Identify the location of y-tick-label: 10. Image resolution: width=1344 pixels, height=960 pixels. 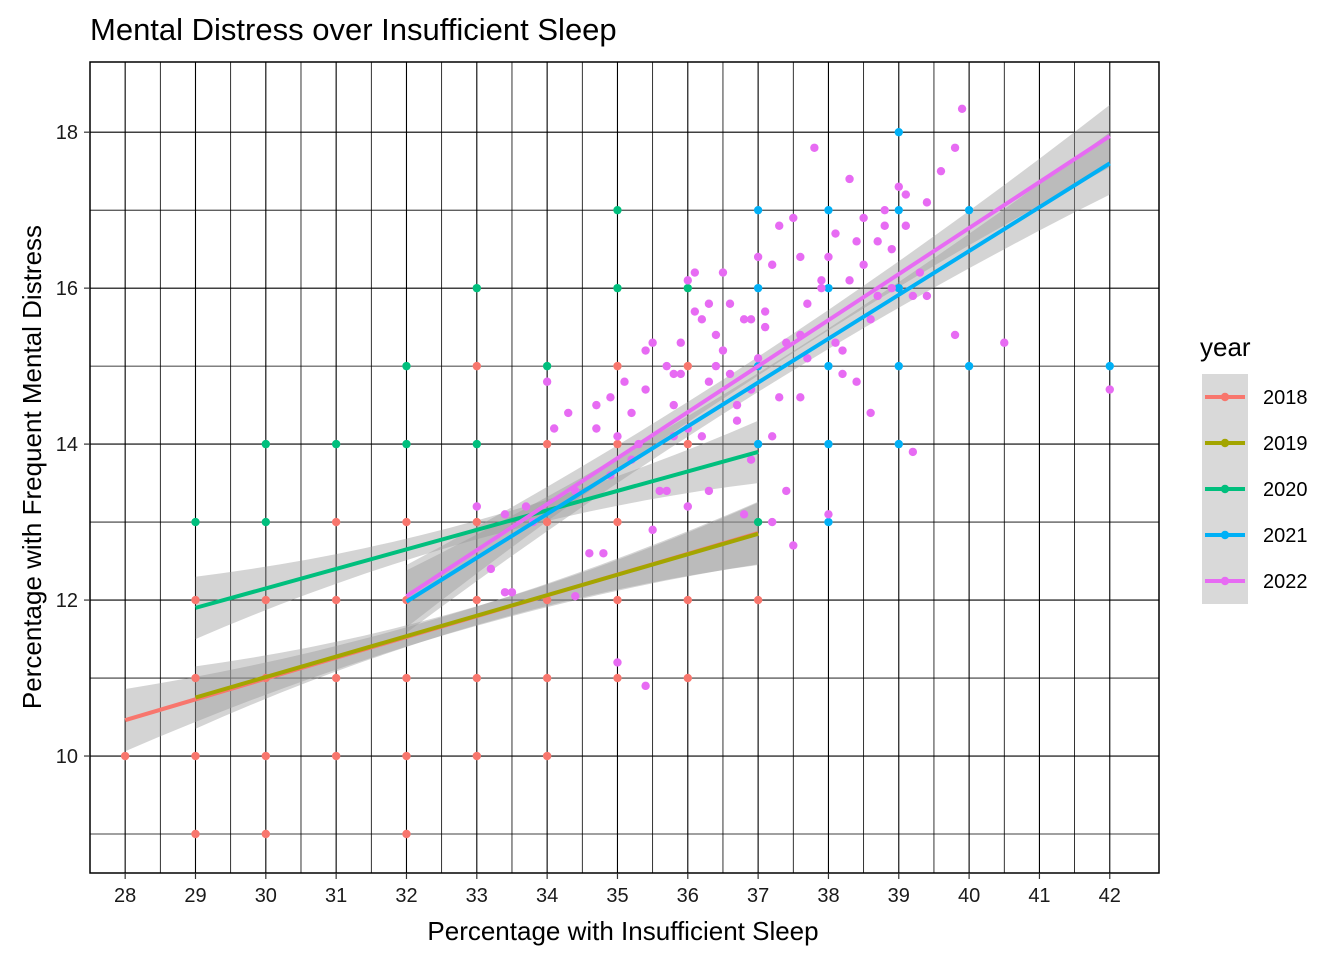
(67, 757).